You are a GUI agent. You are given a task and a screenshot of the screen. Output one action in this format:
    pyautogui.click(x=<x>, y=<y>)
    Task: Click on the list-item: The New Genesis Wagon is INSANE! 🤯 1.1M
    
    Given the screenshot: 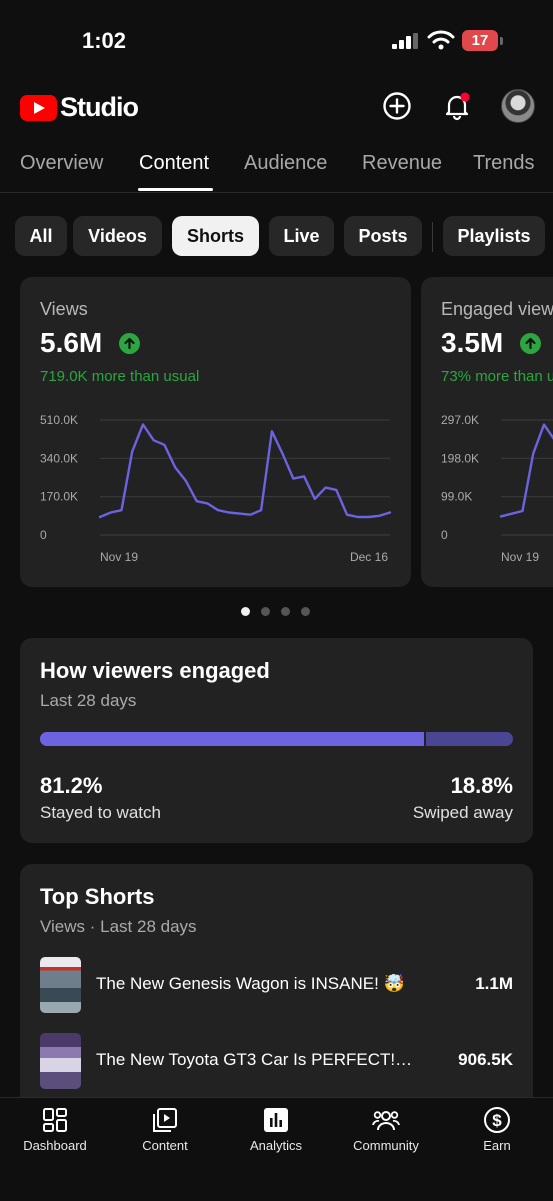 What is the action you would take?
    pyautogui.click(x=276, y=985)
    